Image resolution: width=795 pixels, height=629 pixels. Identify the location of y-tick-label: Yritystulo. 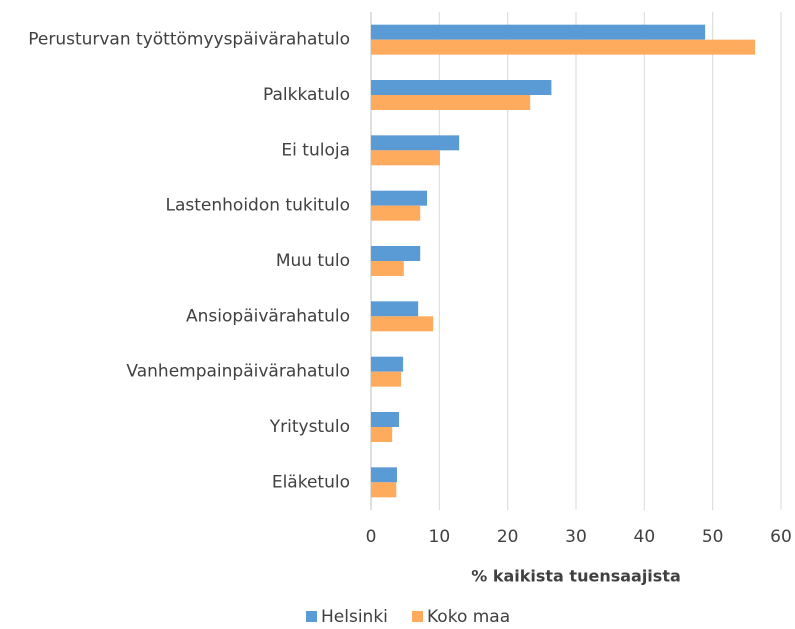
(309, 427).